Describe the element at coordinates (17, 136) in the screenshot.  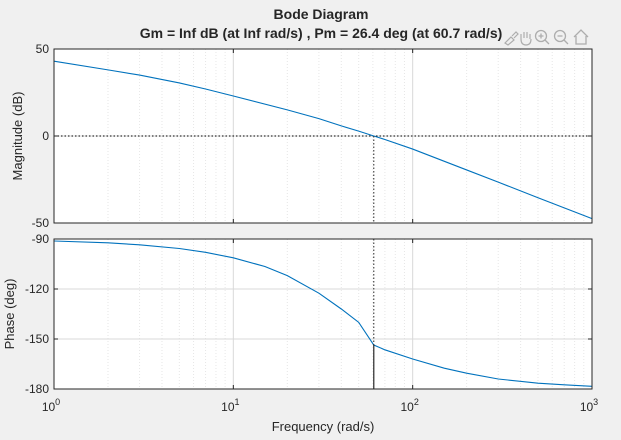
I see `magnitude-y-label: Magnitude (dB)` at that location.